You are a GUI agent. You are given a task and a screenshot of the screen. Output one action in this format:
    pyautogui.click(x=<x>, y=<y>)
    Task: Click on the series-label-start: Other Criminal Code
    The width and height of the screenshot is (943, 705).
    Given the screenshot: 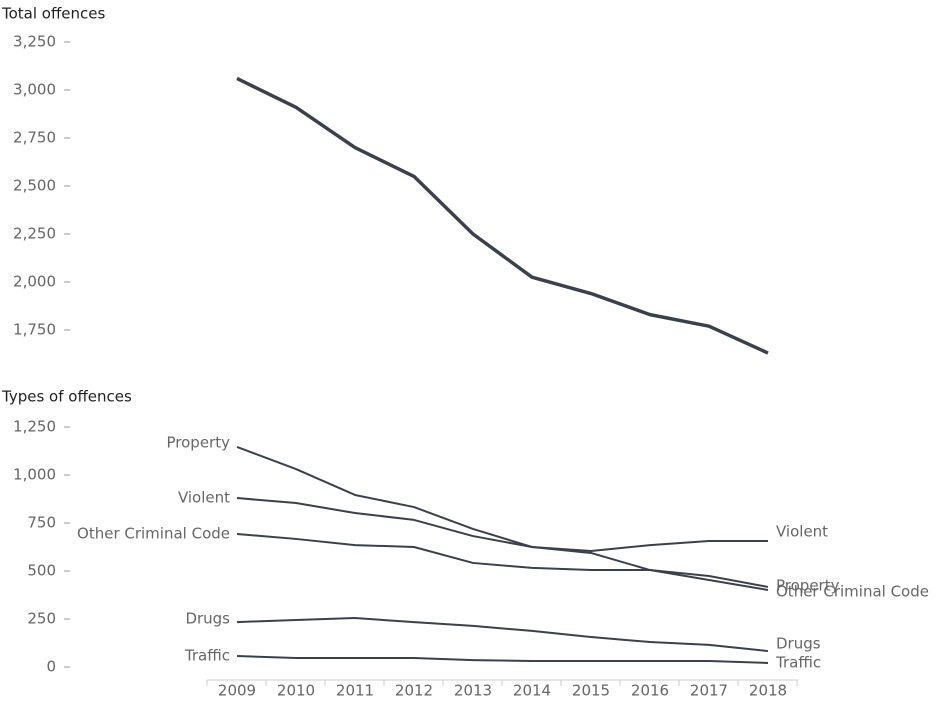 What is the action you would take?
    pyautogui.click(x=153, y=533)
    